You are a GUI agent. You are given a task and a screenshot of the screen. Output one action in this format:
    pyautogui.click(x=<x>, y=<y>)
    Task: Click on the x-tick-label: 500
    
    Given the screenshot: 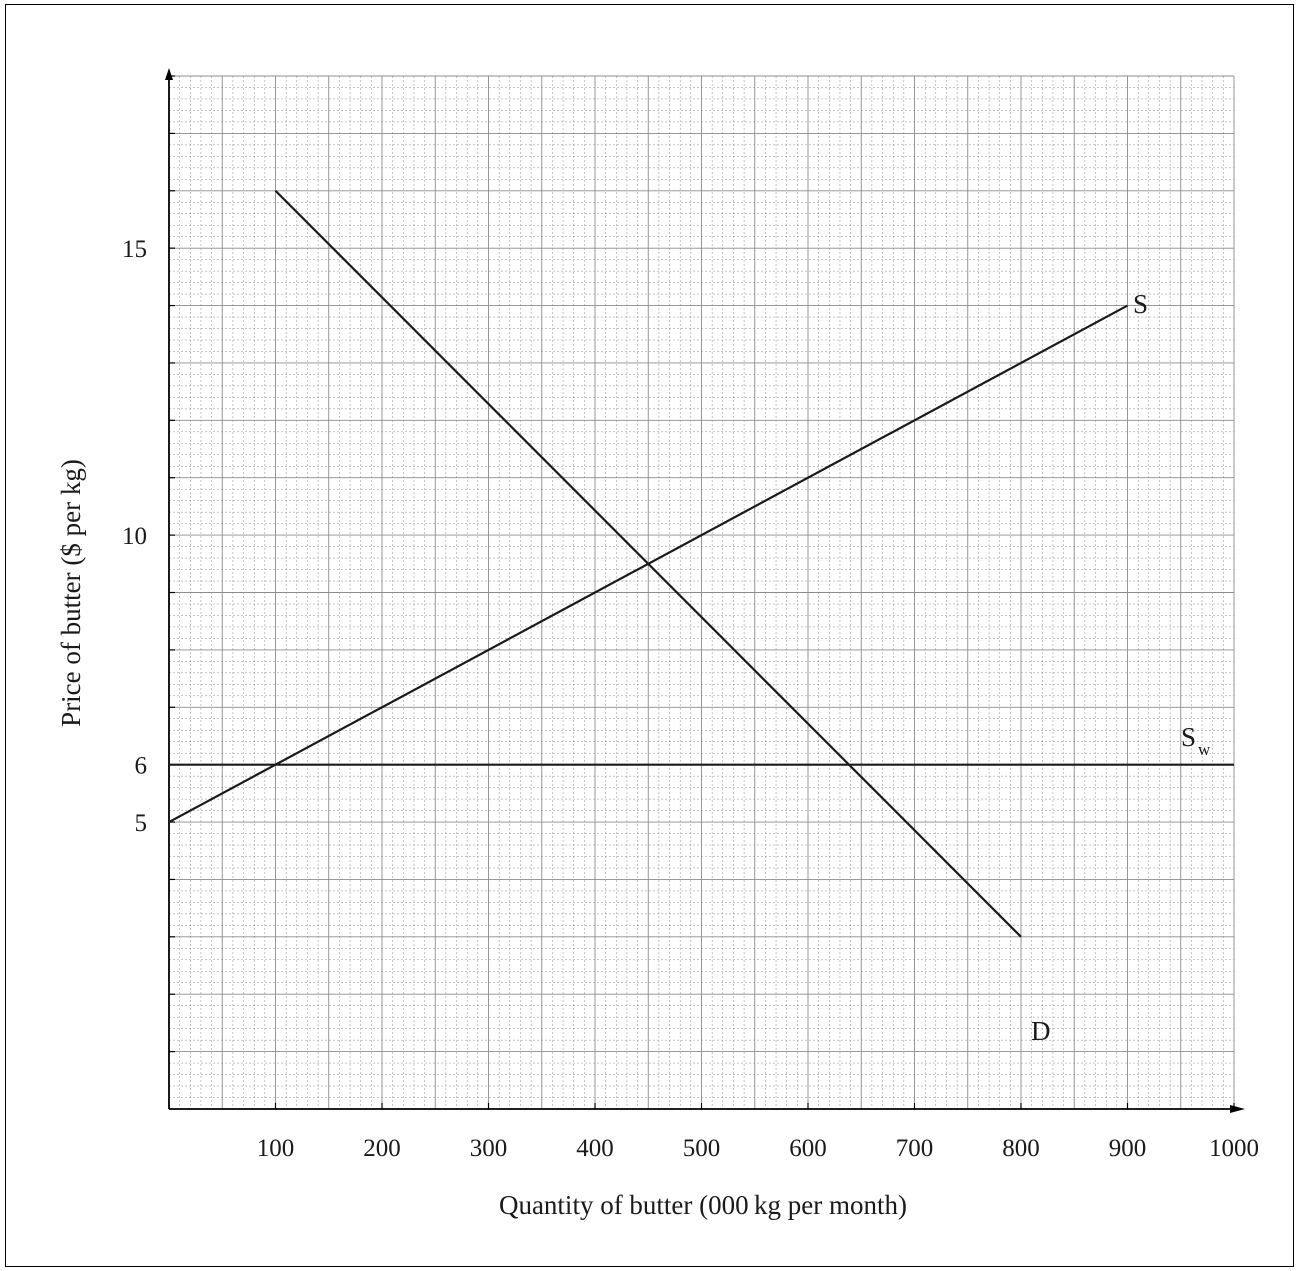 What is the action you would take?
    pyautogui.click(x=702, y=1148)
    